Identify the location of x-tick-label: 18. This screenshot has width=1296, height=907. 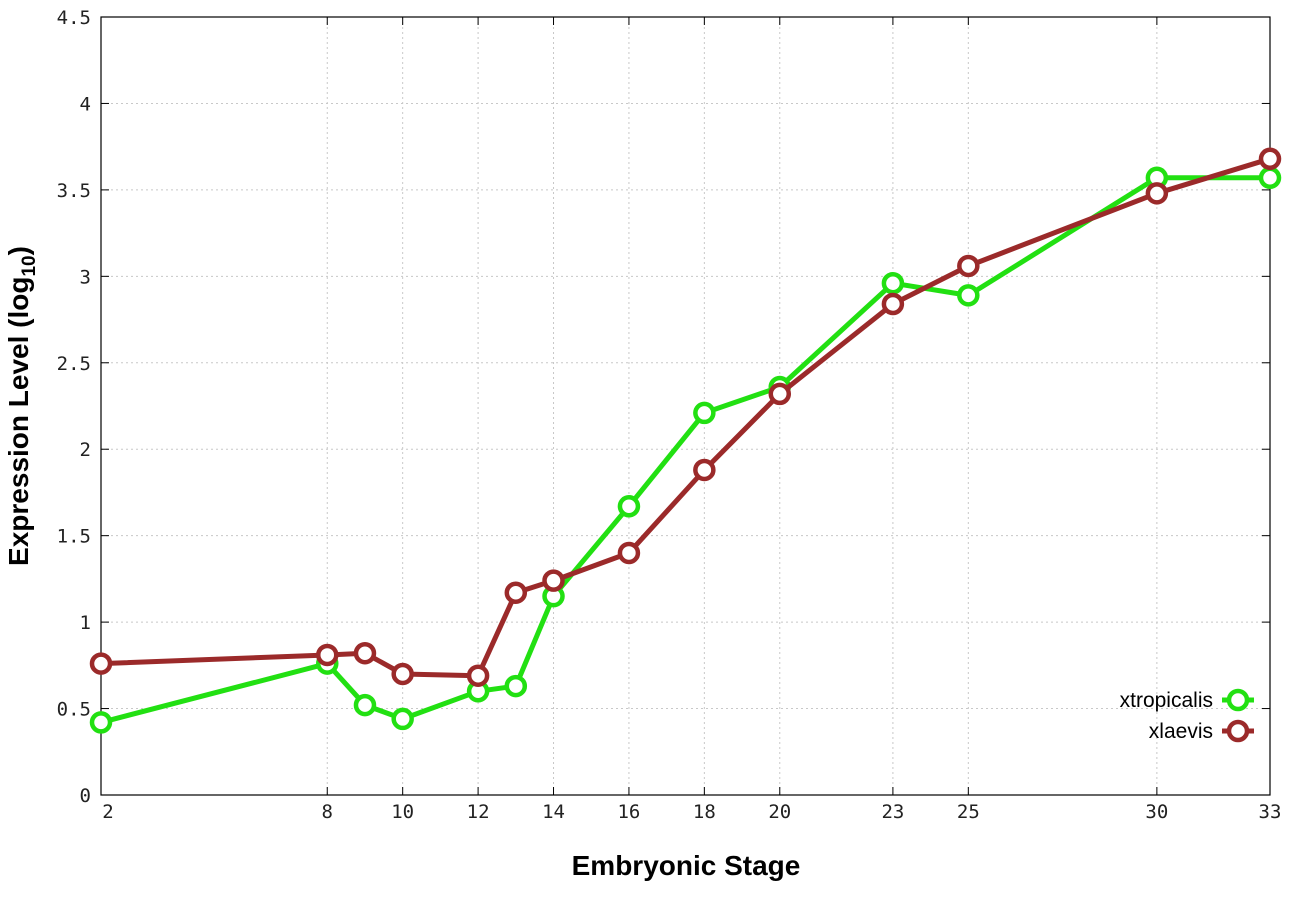
(704, 812).